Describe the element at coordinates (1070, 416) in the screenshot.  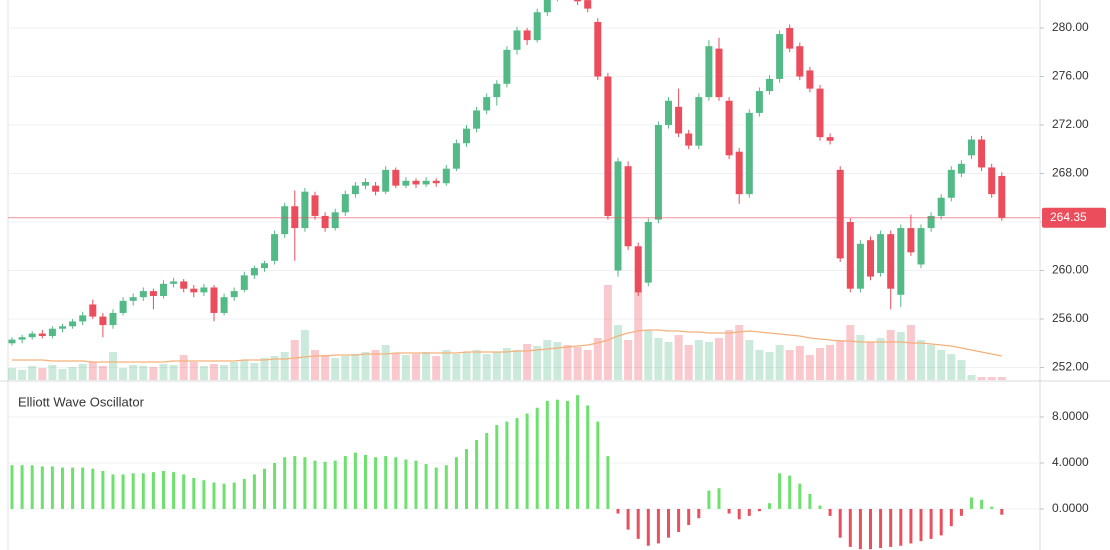
I see `y-tick-label: 8.0000` at that location.